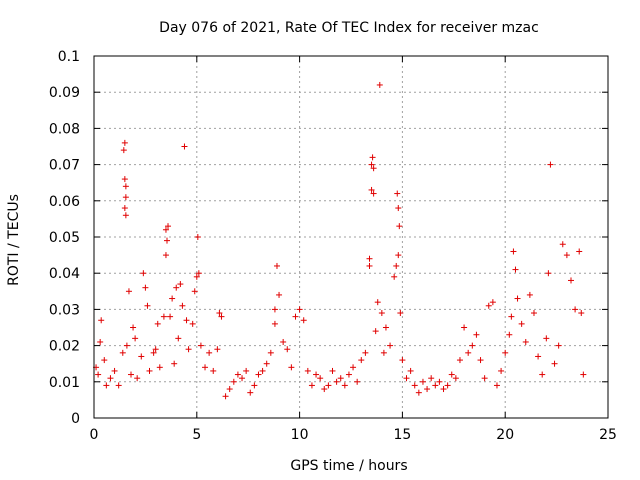 The height and width of the screenshot is (480, 640). Describe the element at coordinates (64, 129) in the screenshot. I see `y-tick-label: 0.08` at that location.